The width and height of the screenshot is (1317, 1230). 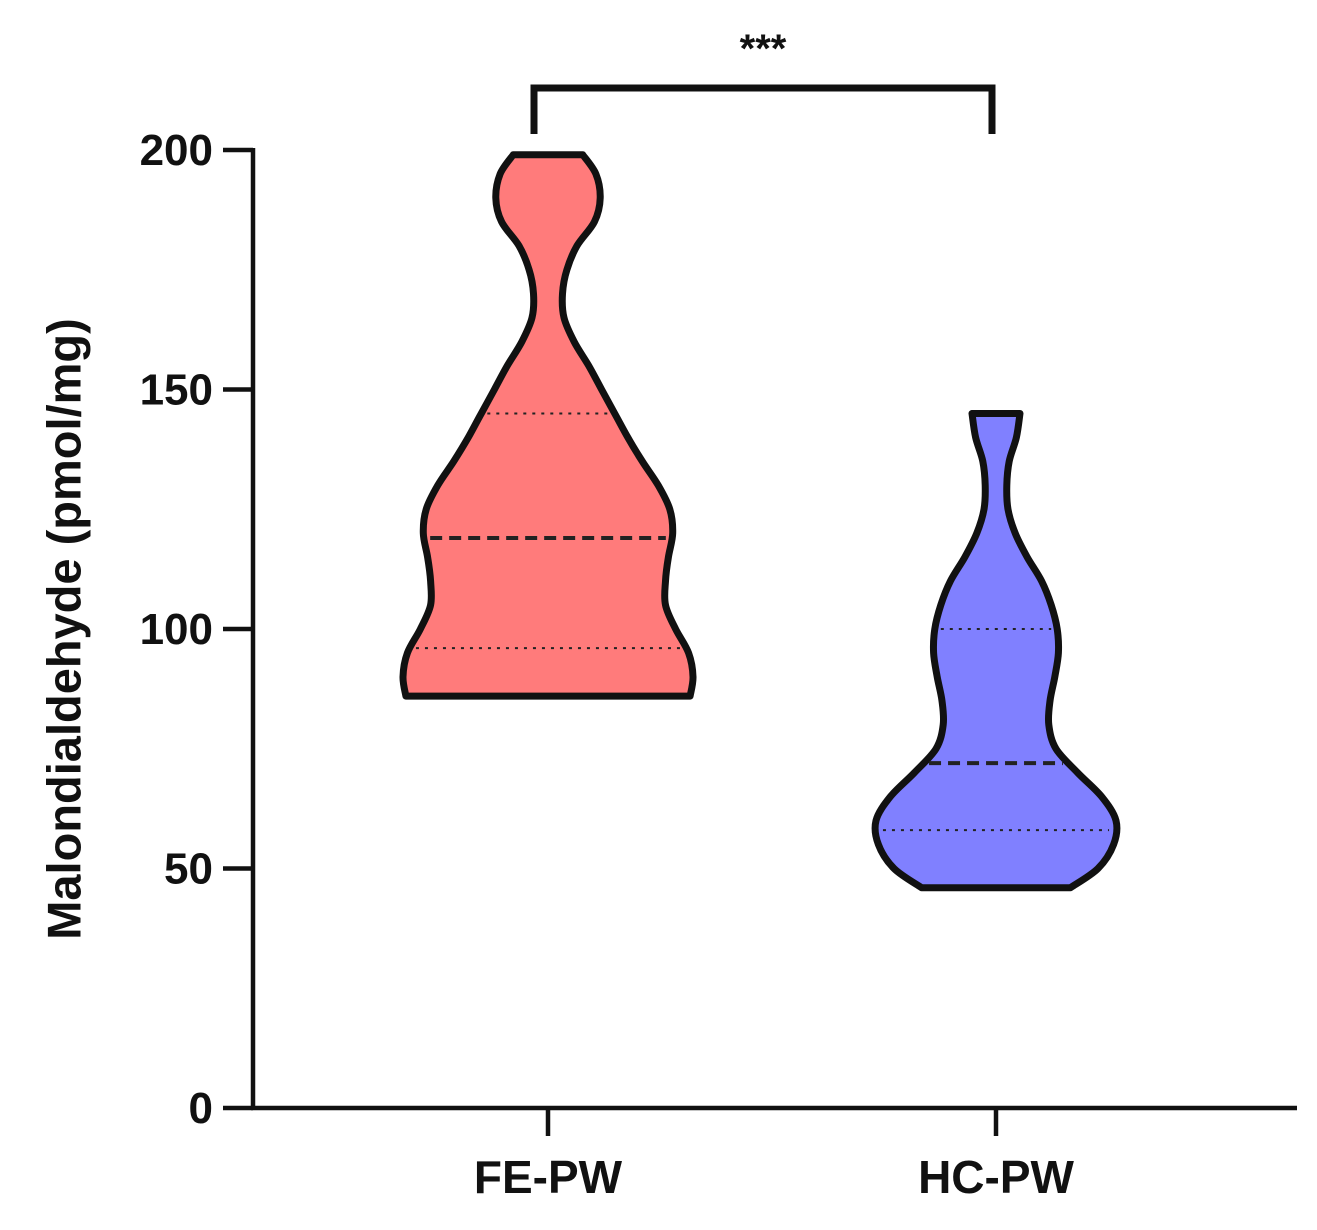 I want to click on violin-fe-pw, so click(x=548, y=425).